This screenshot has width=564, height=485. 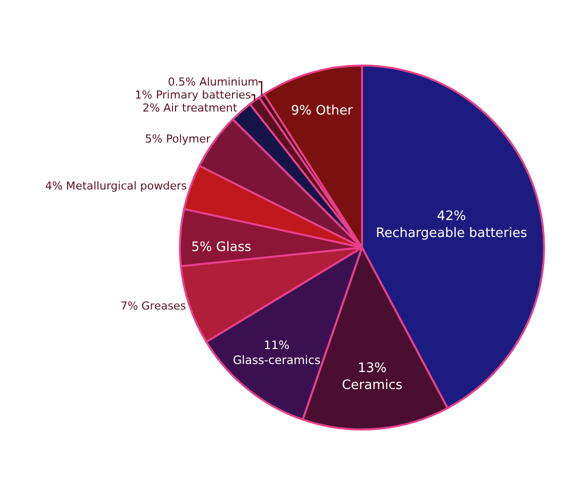 I want to click on data-label: 11%, so click(x=277, y=345).